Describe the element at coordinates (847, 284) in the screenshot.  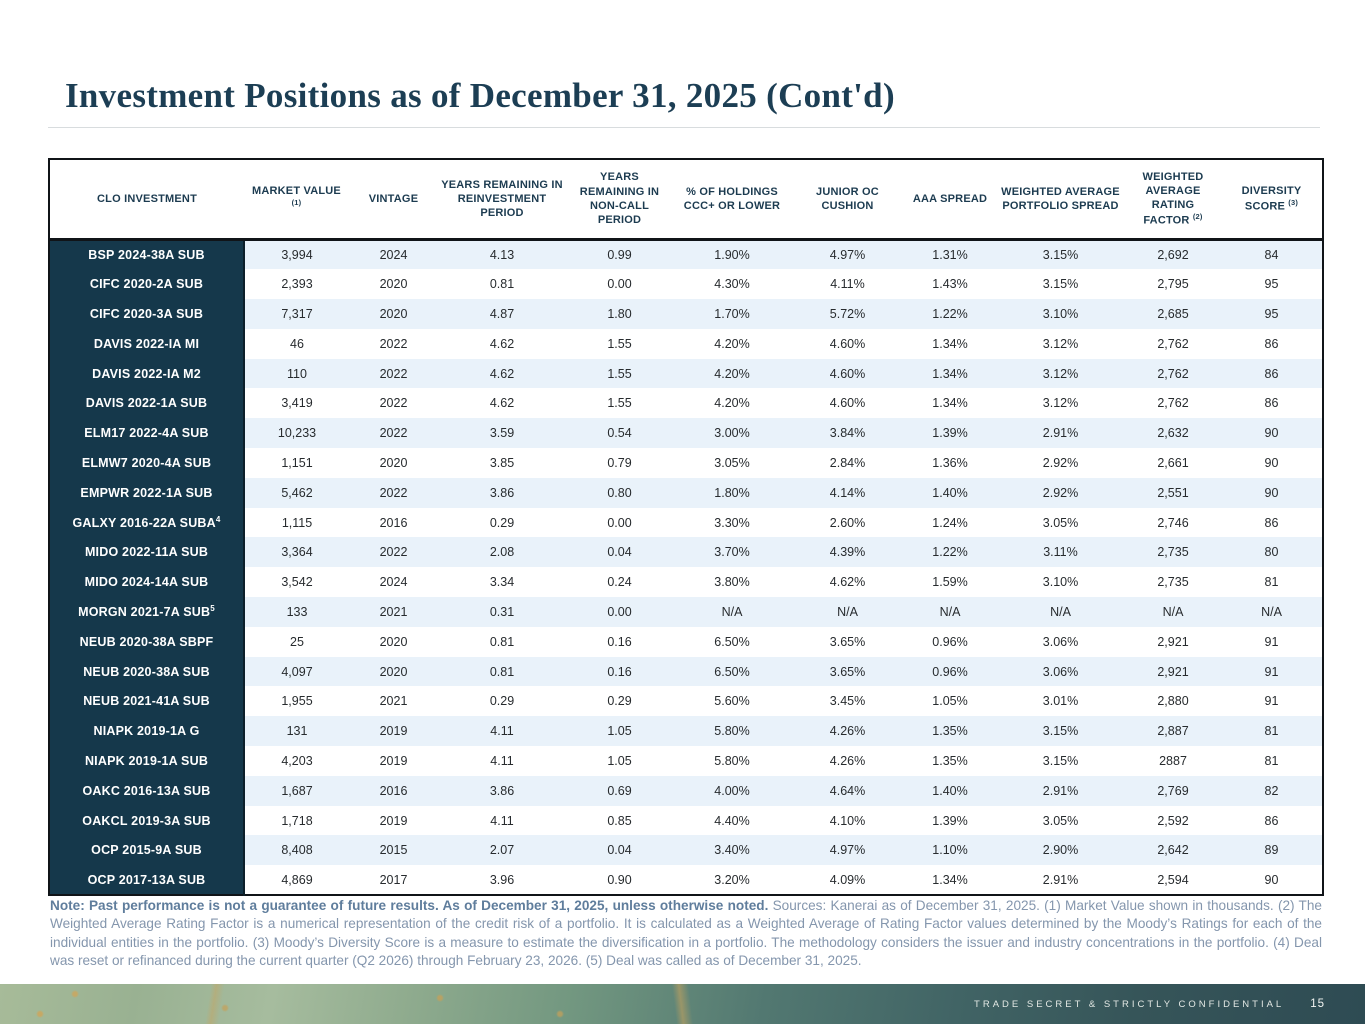
I see `table-cell: 4.11%` at that location.